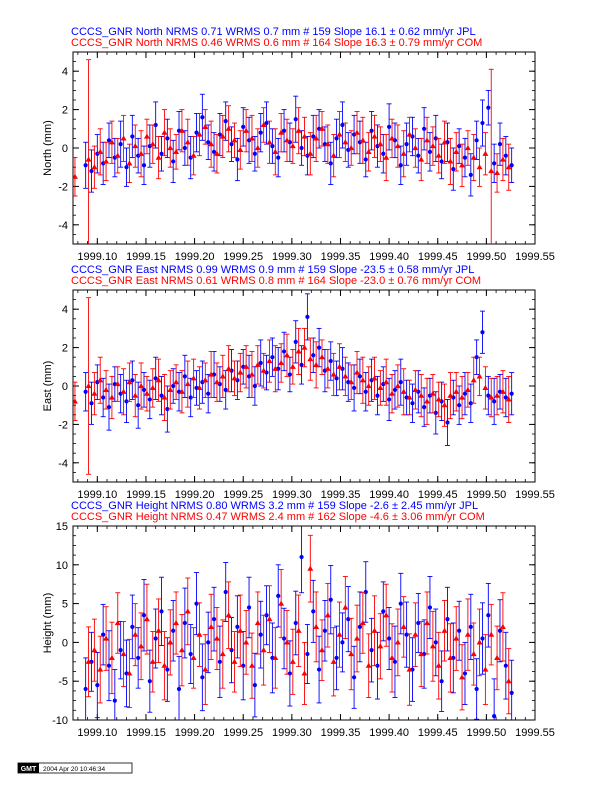  What do you see at coordinates (438, 257) in the screenshot?
I see `x-tick-label: 1999.45` at bounding box center [438, 257].